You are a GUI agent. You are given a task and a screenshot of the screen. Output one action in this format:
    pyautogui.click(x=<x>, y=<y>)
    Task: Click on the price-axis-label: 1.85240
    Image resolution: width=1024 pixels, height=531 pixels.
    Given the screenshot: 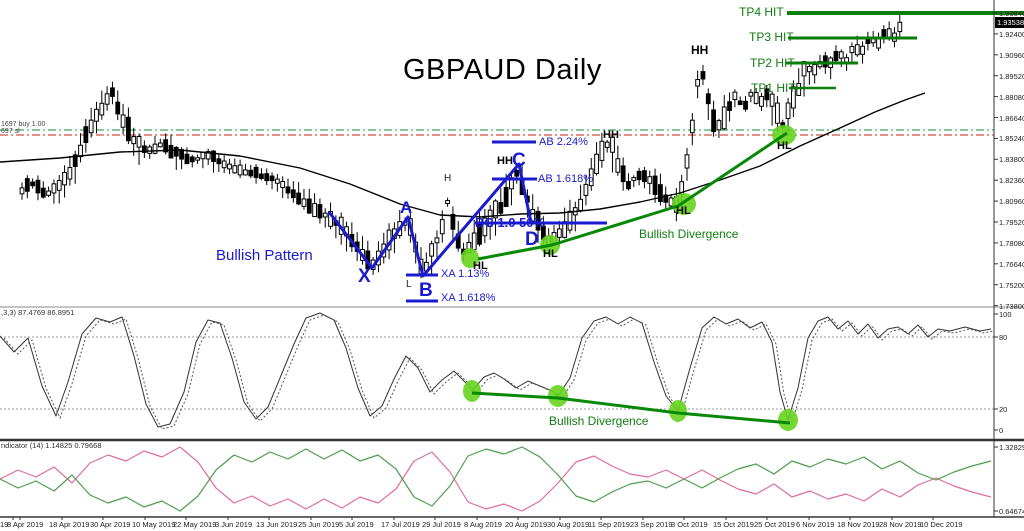 What is the action you would take?
    pyautogui.click(x=1011, y=139)
    